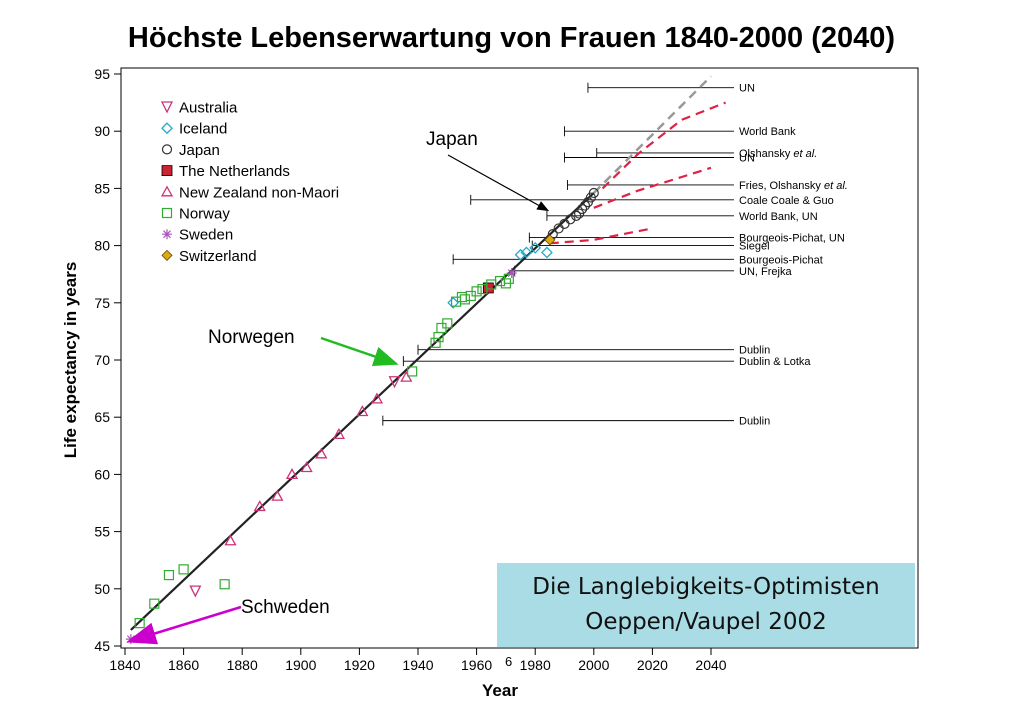 This screenshot has height=708, width=1023. What do you see at coordinates (259, 192) in the screenshot?
I see `legend-label-new-zealand-non-maori: New Zealand non-Maori` at bounding box center [259, 192].